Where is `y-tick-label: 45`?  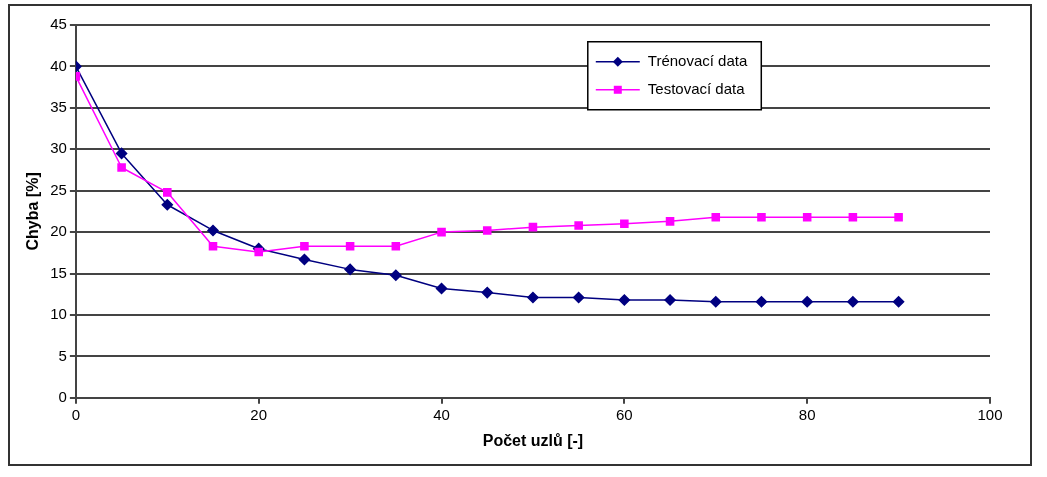
y-tick-label: 45 is located at coordinates (58, 24).